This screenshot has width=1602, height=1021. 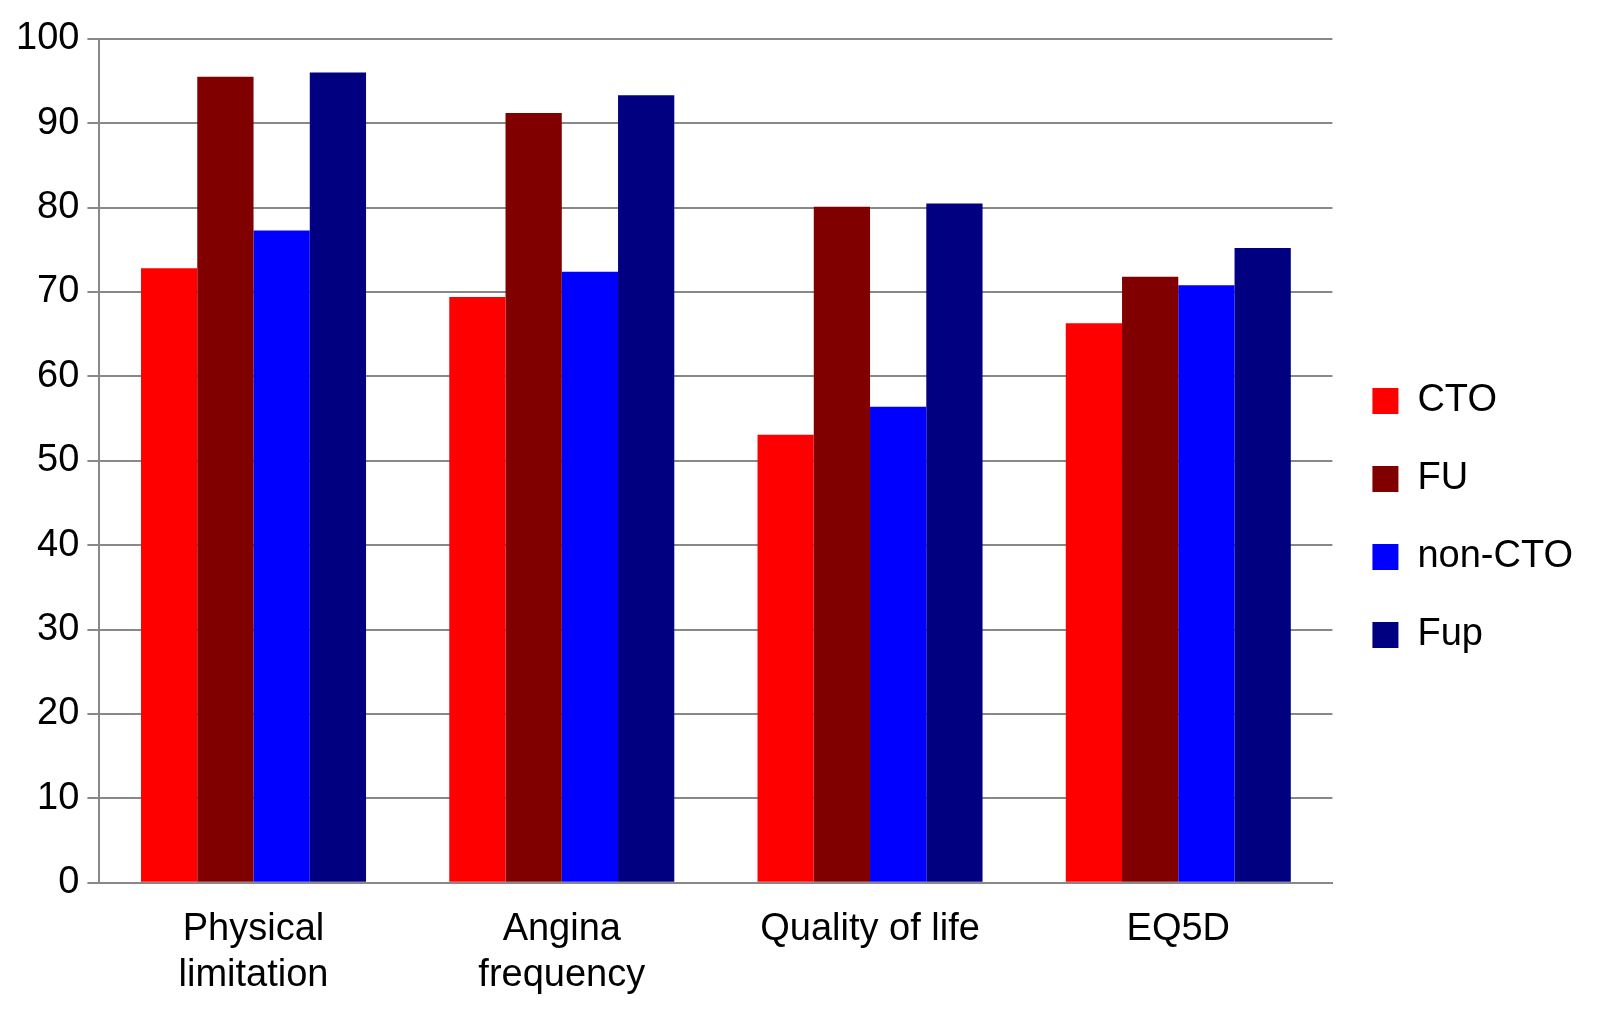 What do you see at coordinates (69, 880) in the screenshot?
I see `y-tick-label: 0` at bounding box center [69, 880].